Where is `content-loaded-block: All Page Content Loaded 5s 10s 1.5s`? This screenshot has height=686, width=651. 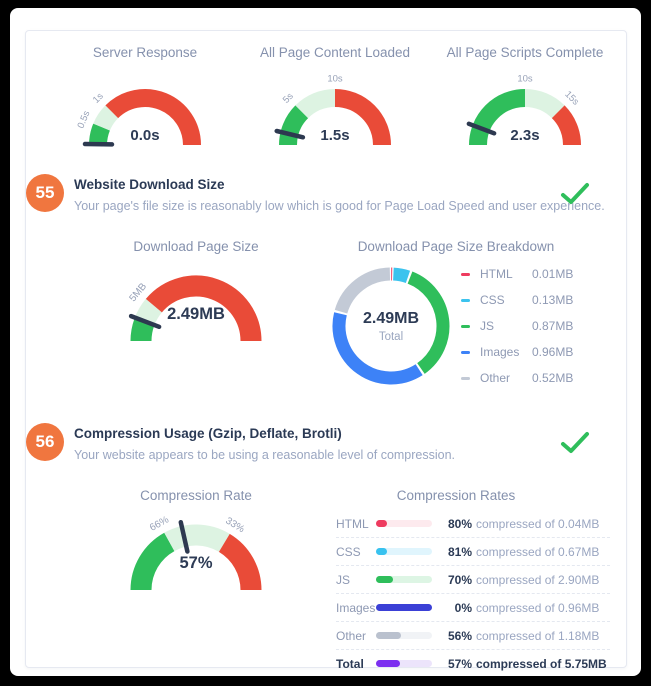 content-loaded-block: All Page Content Loaded 5s 10s 1.5s is located at coordinates (335, 99).